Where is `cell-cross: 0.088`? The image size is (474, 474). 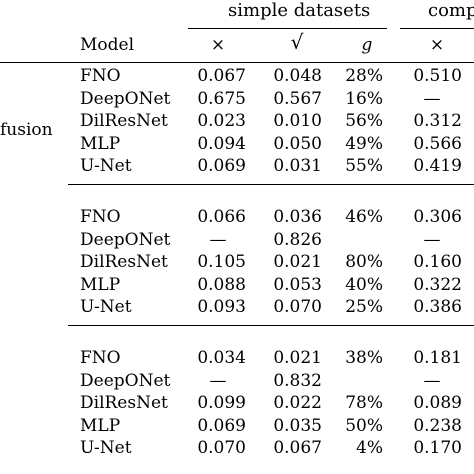 cell-cross: 0.088 is located at coordinates (221, 284).